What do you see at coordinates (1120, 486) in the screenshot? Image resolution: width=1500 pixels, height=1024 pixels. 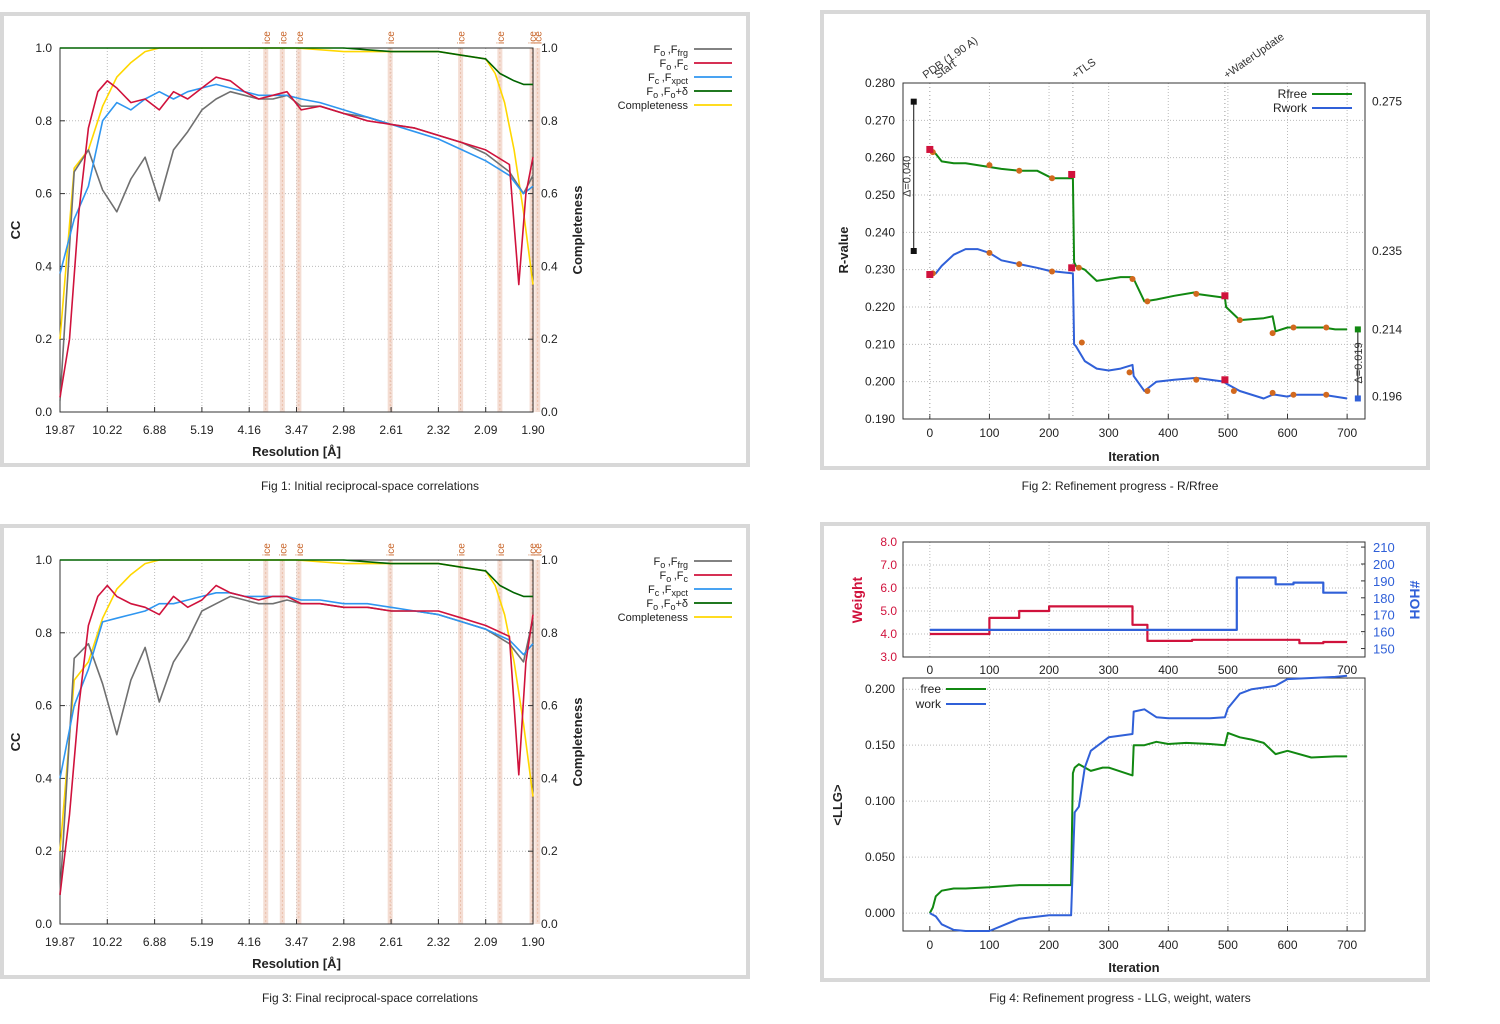 I see `fig2-caption: Fig 2: Refinement progress - R/Rfree` at bounding box center [1120, 486].